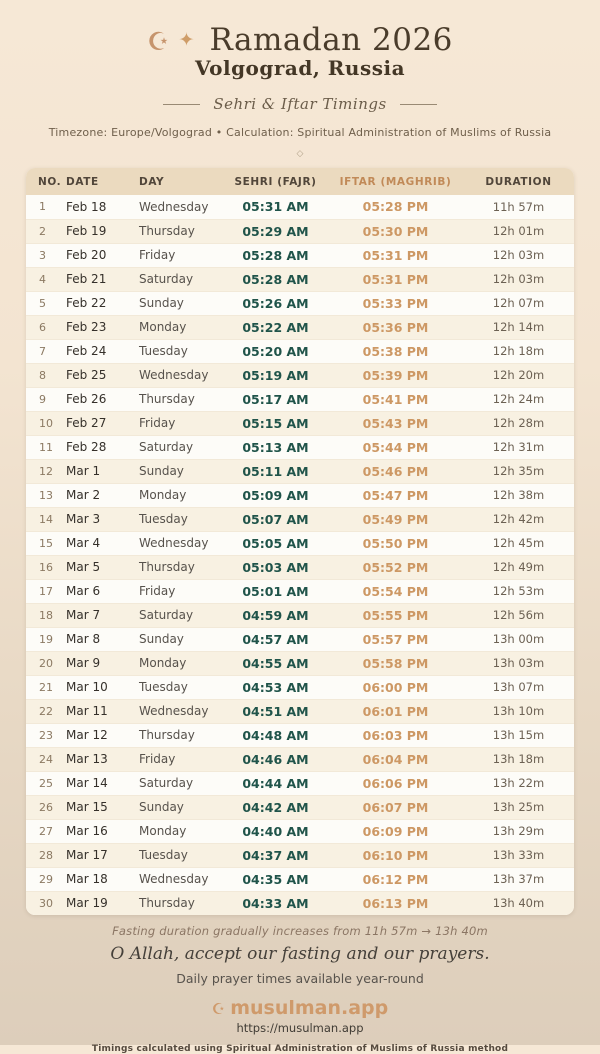  Describe the element at coordinates (83, 567) in the screenshot. I see `cell-date: Mar 5` at that location.